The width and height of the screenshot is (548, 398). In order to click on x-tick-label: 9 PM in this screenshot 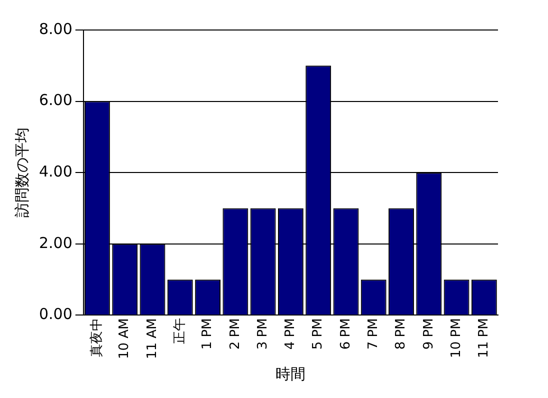, I will do `click(428, 334)`.